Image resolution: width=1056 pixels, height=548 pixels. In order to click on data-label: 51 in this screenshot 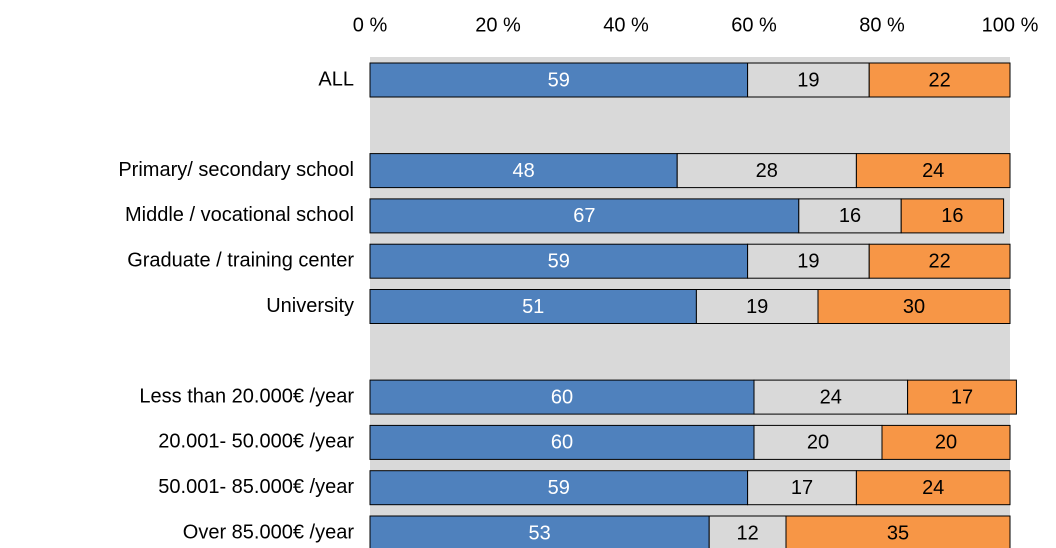, I will do `click(533, 307)`.